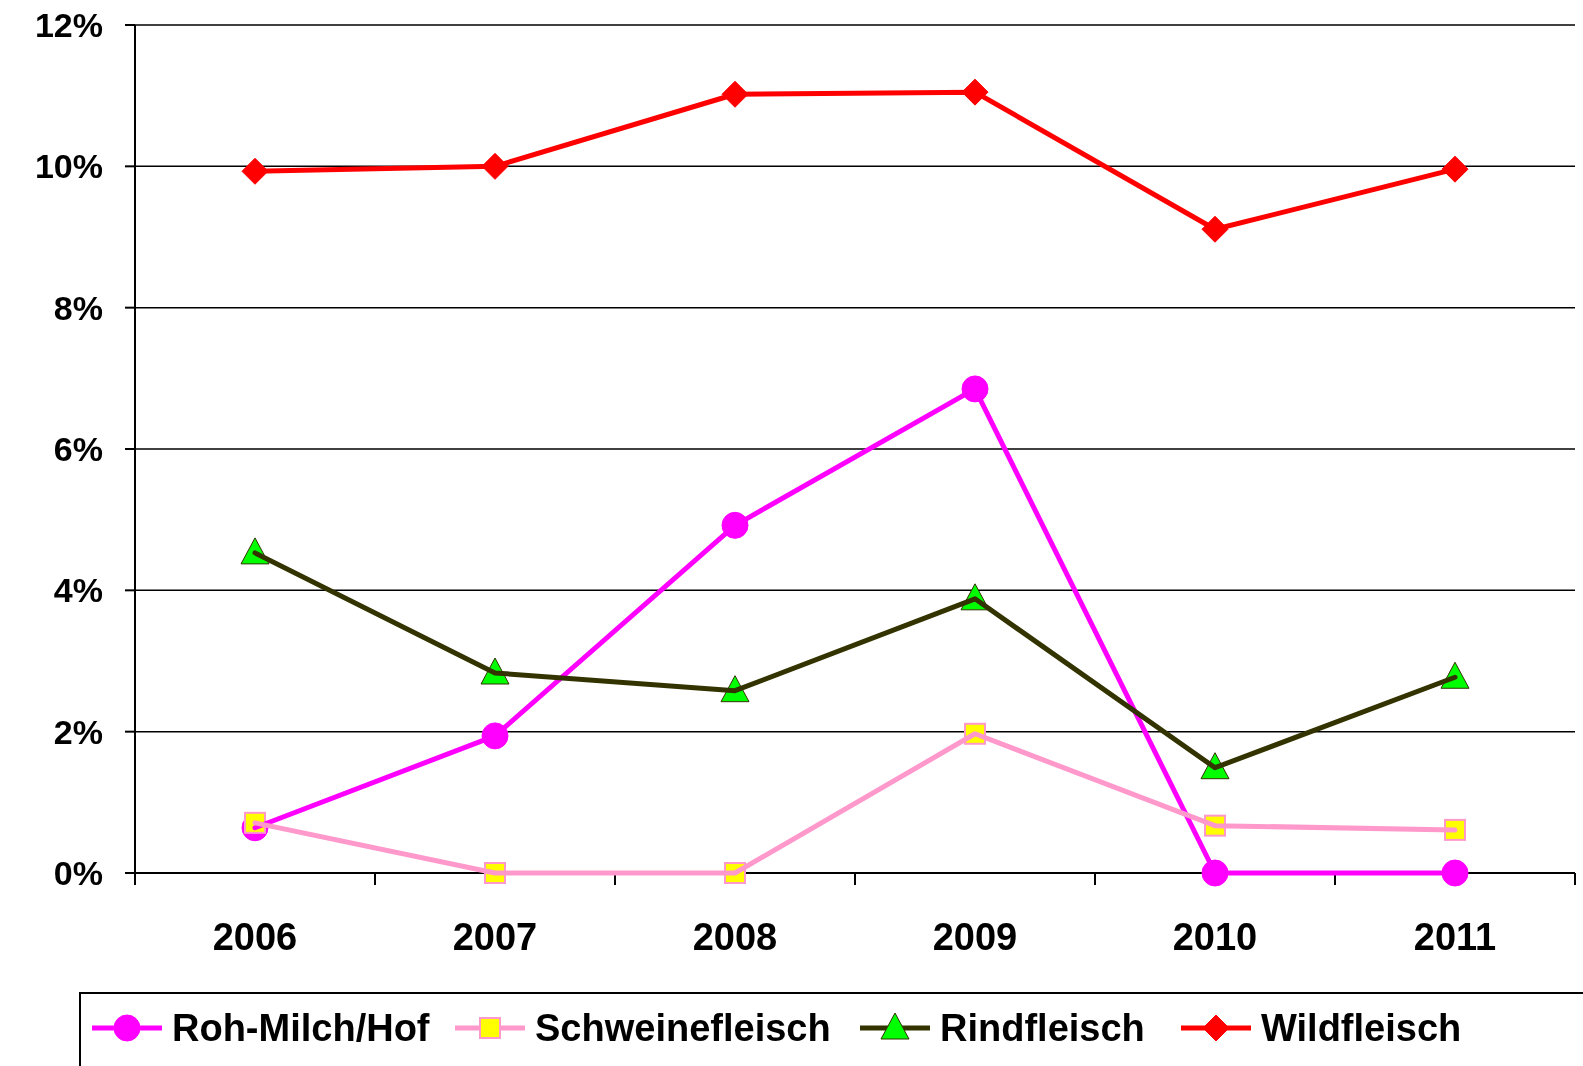 The height and width of the screenshot is (1066, 1583). I want to click on y-tick-label: 6%, so click(78, 448).